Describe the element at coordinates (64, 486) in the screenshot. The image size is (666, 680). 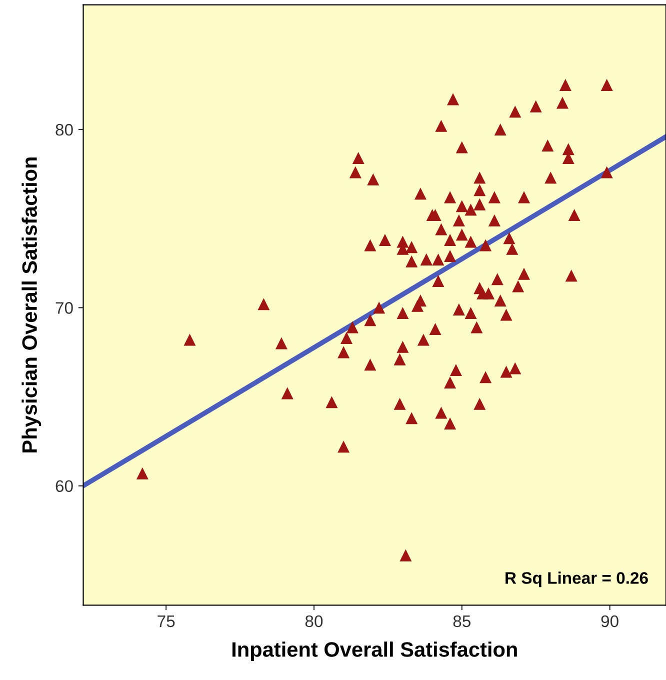
I see `y-tick-label: 60` at that location.